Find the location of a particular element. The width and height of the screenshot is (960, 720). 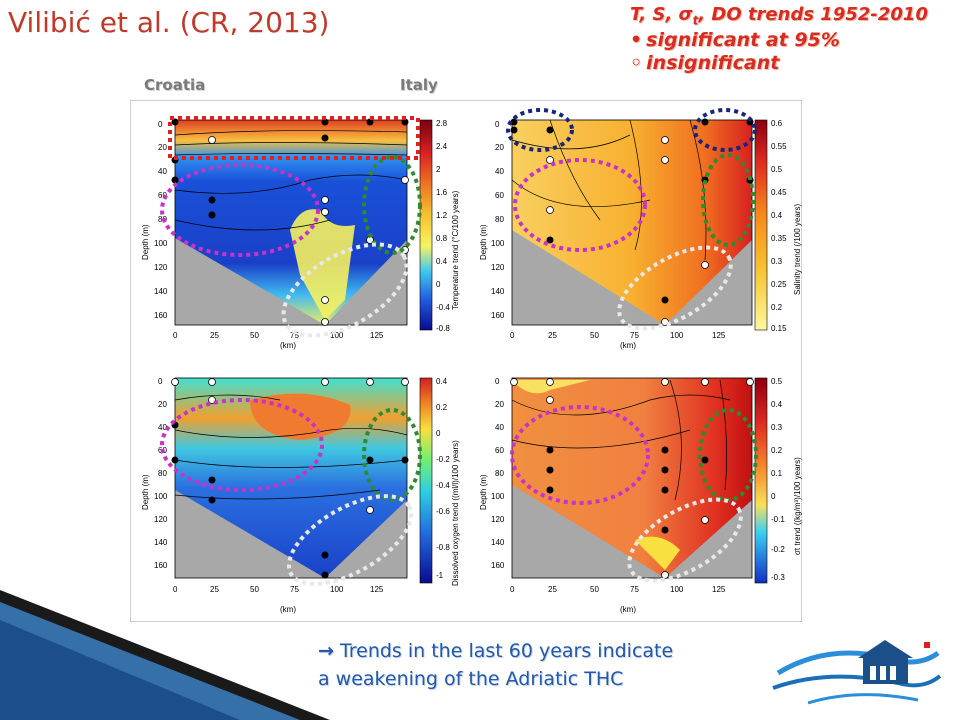

bottom-patch is located at coordinates (657, 553).